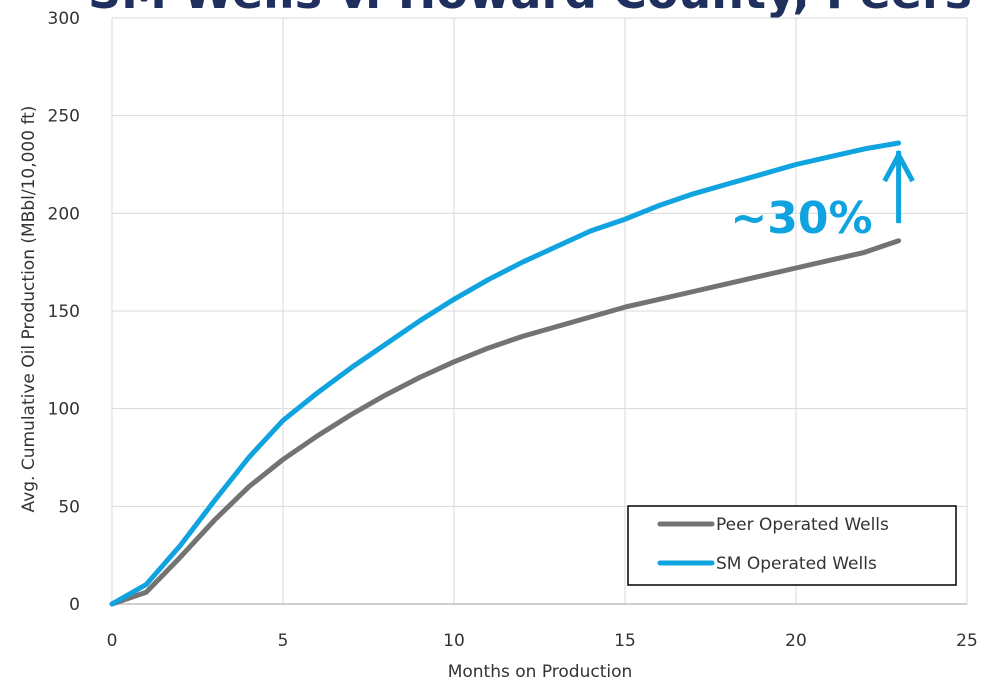  What do you see at coordinates (112, 641) in the screenshot?
I see `x-tick-label: 0` at bounding box center [112, 641].